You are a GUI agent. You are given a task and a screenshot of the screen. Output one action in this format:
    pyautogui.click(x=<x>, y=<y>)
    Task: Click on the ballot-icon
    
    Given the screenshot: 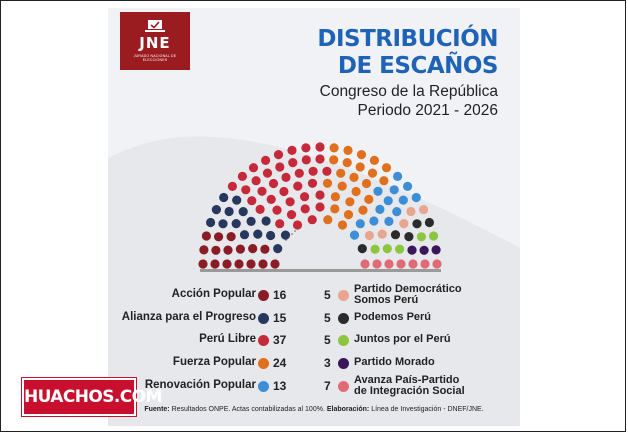 What is the action you would take?
    pyautogui.click(x=155, y=26)
    